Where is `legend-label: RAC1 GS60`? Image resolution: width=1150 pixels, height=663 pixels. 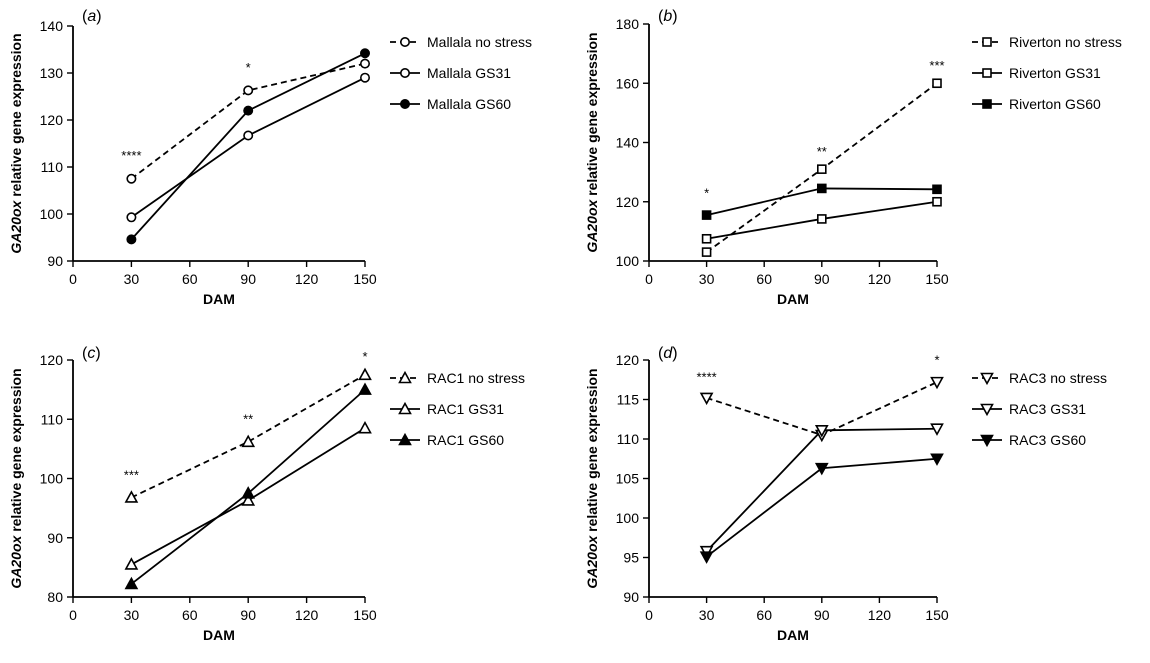 legend-label: RAC1 GS60 is located at coordinates (465, 440).